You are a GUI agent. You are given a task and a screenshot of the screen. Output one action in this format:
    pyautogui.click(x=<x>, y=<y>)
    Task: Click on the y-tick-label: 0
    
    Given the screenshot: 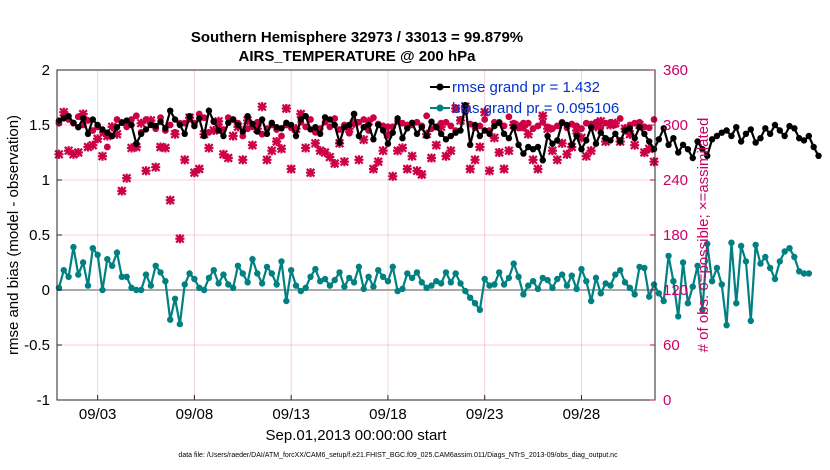 What is the action you would take?
    pyautogui.click(x=46, y=290)
    